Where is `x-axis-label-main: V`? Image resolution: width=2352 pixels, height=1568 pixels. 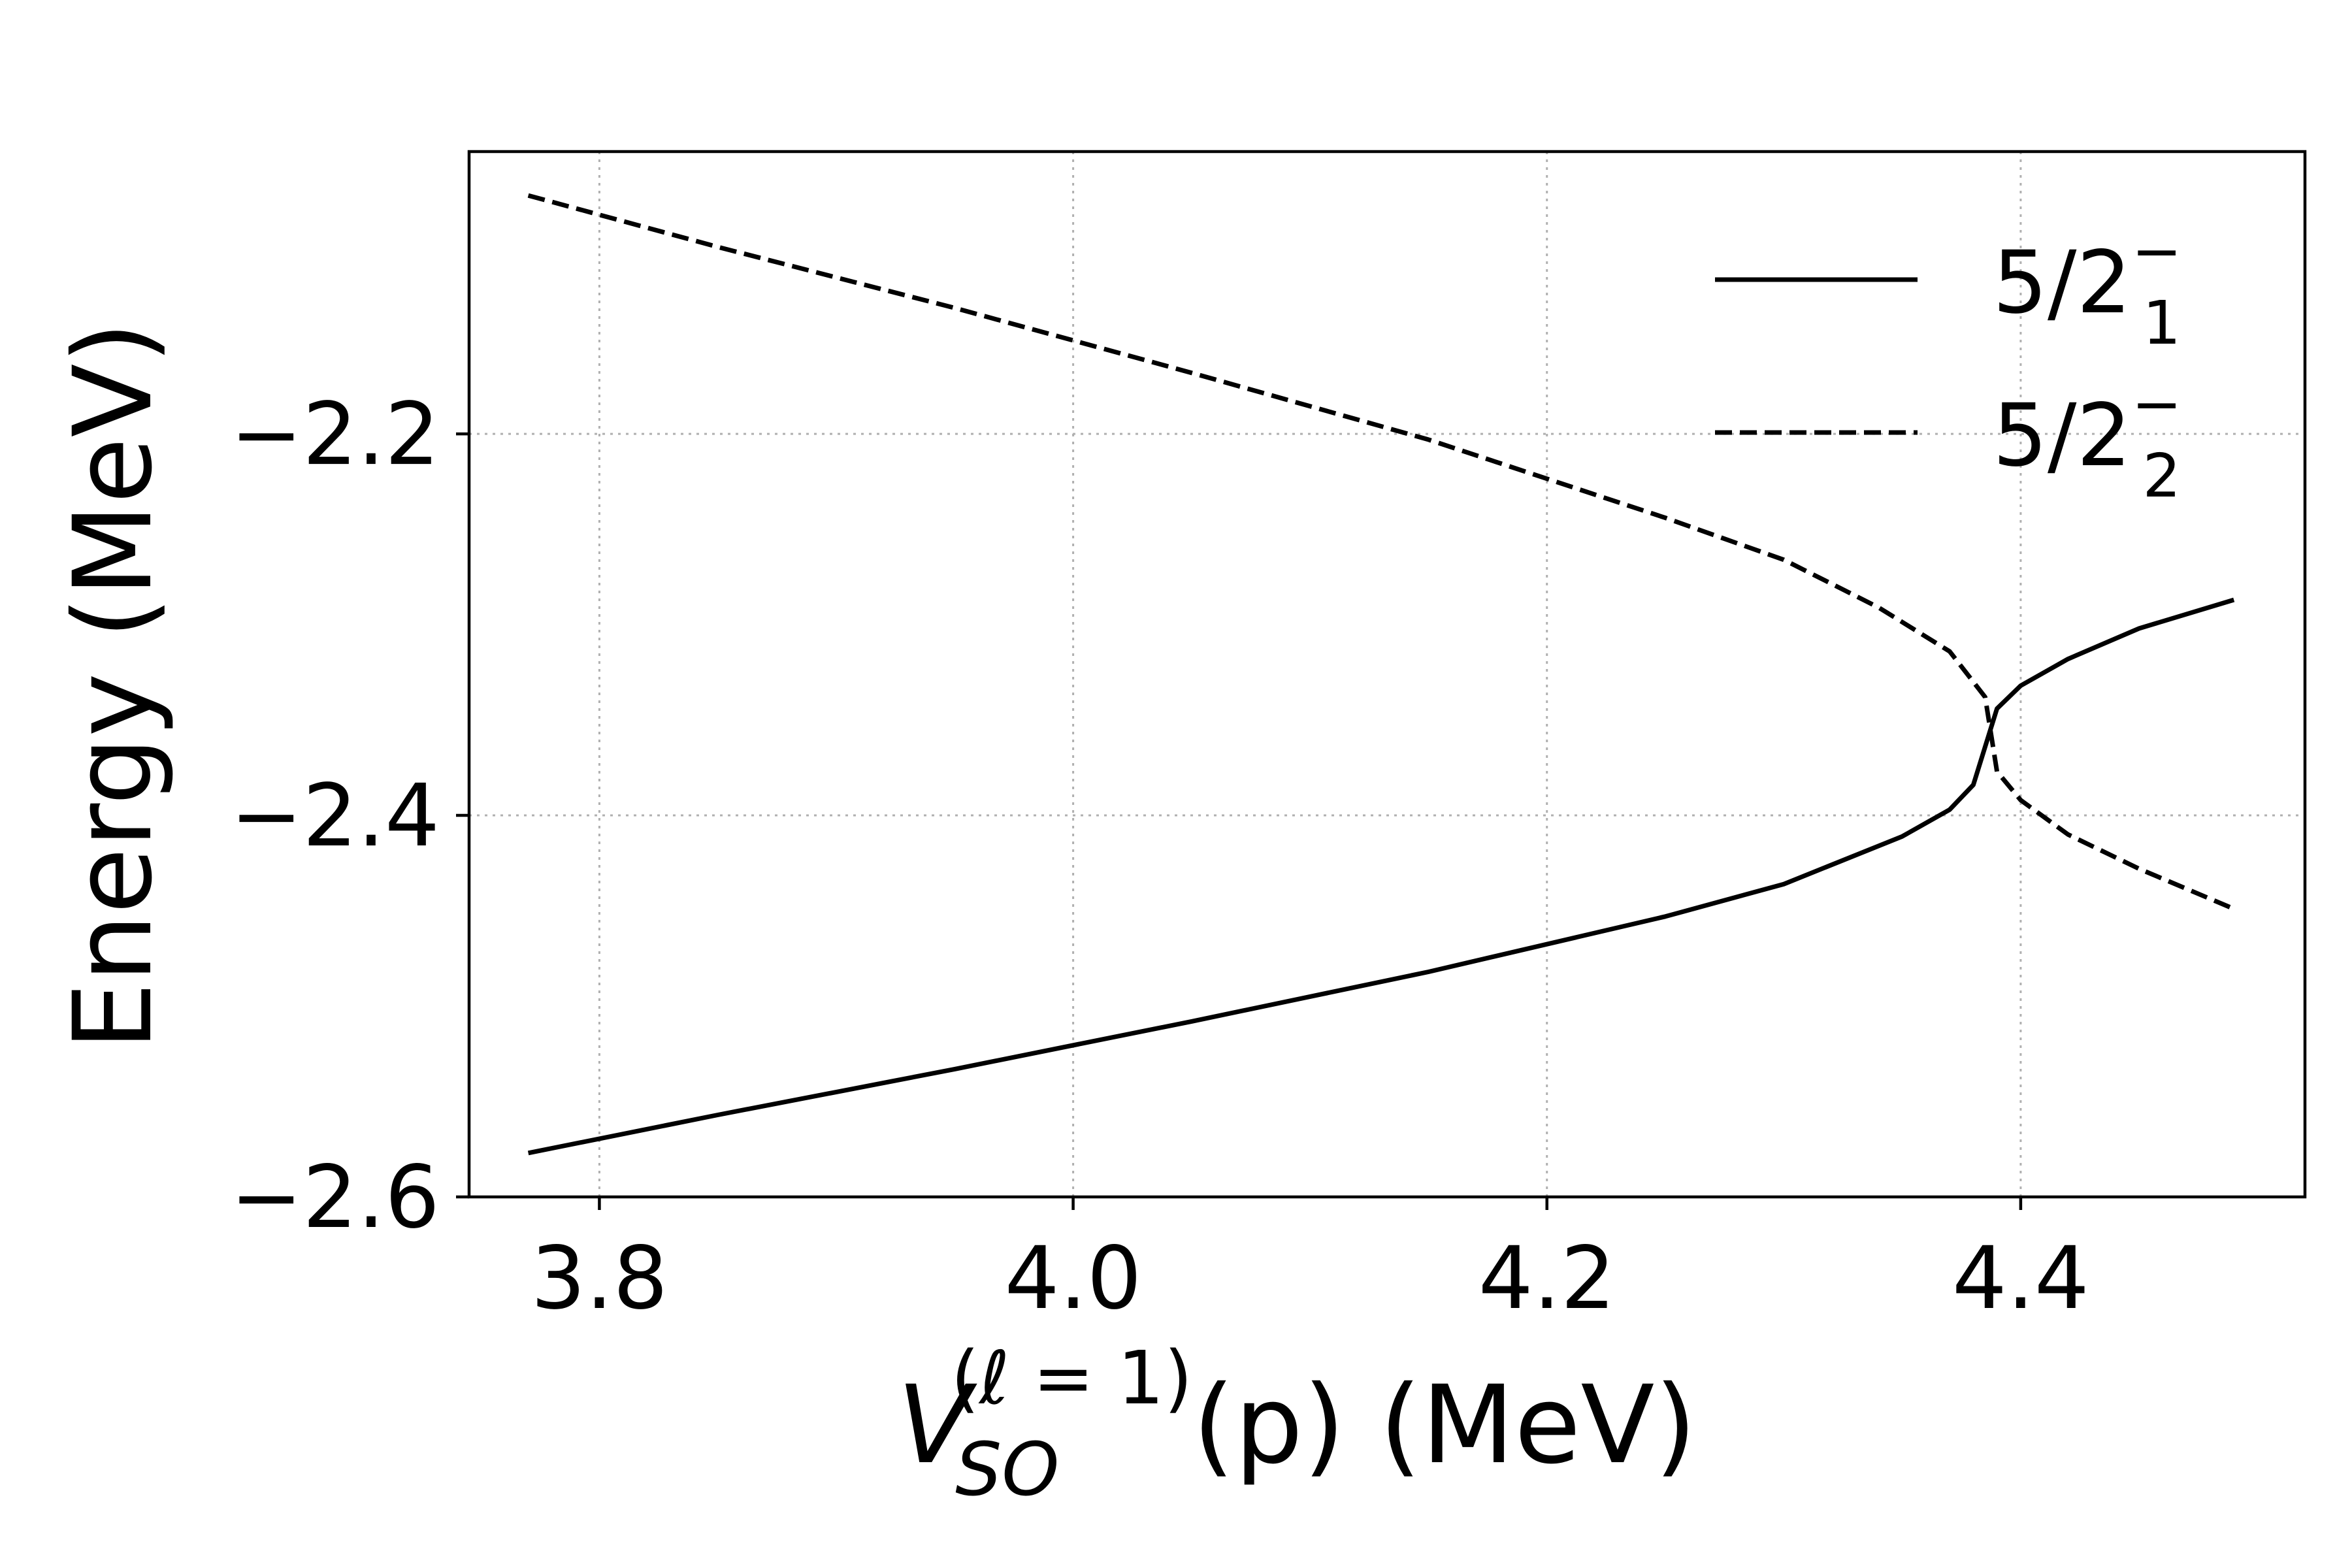
x-axis-label-main: V is located at coordinates (937, 1425).